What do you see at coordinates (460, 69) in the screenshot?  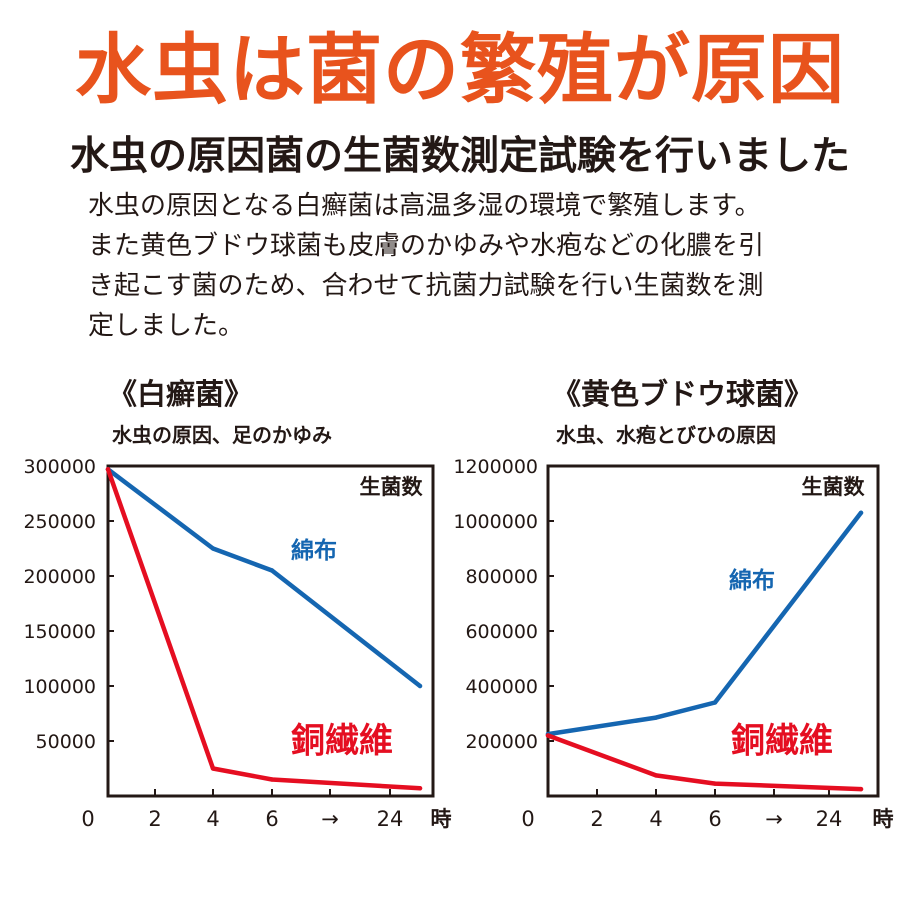 I see `headline: 水虫は菌の繁殖が原因` at bounding box center [460, 69].